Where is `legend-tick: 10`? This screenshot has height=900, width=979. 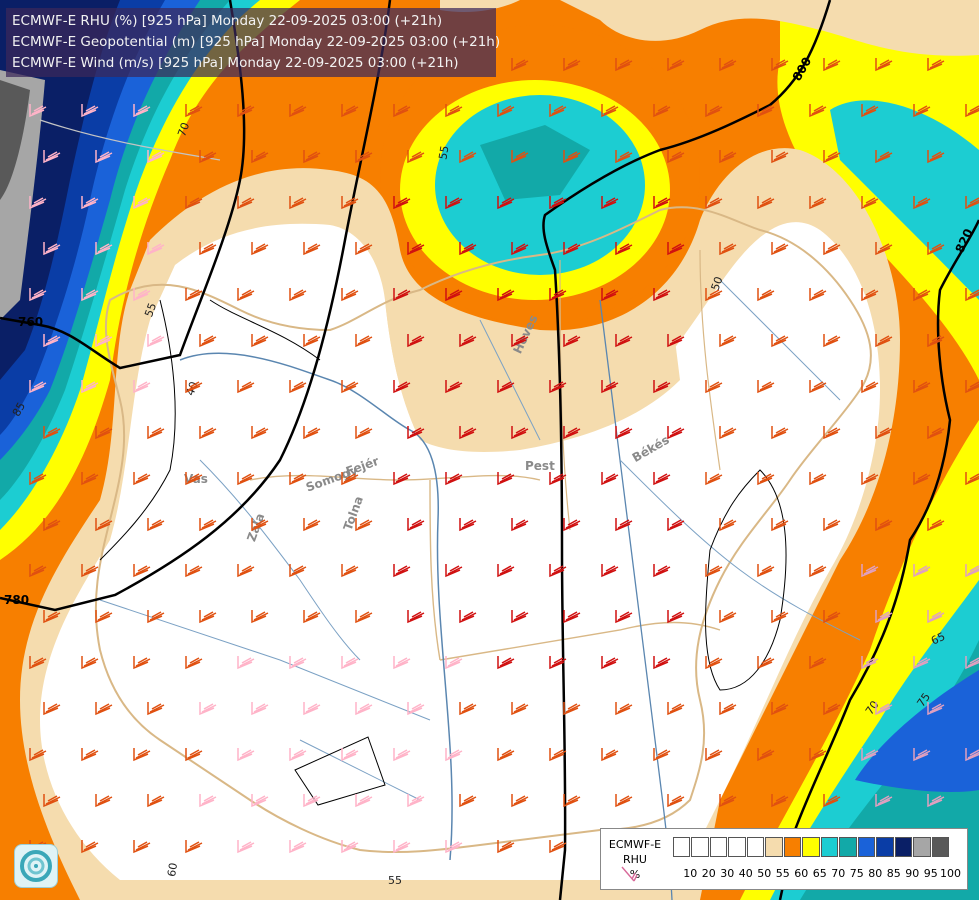 legend-tick: 10 is located at coordinates (690, 873).